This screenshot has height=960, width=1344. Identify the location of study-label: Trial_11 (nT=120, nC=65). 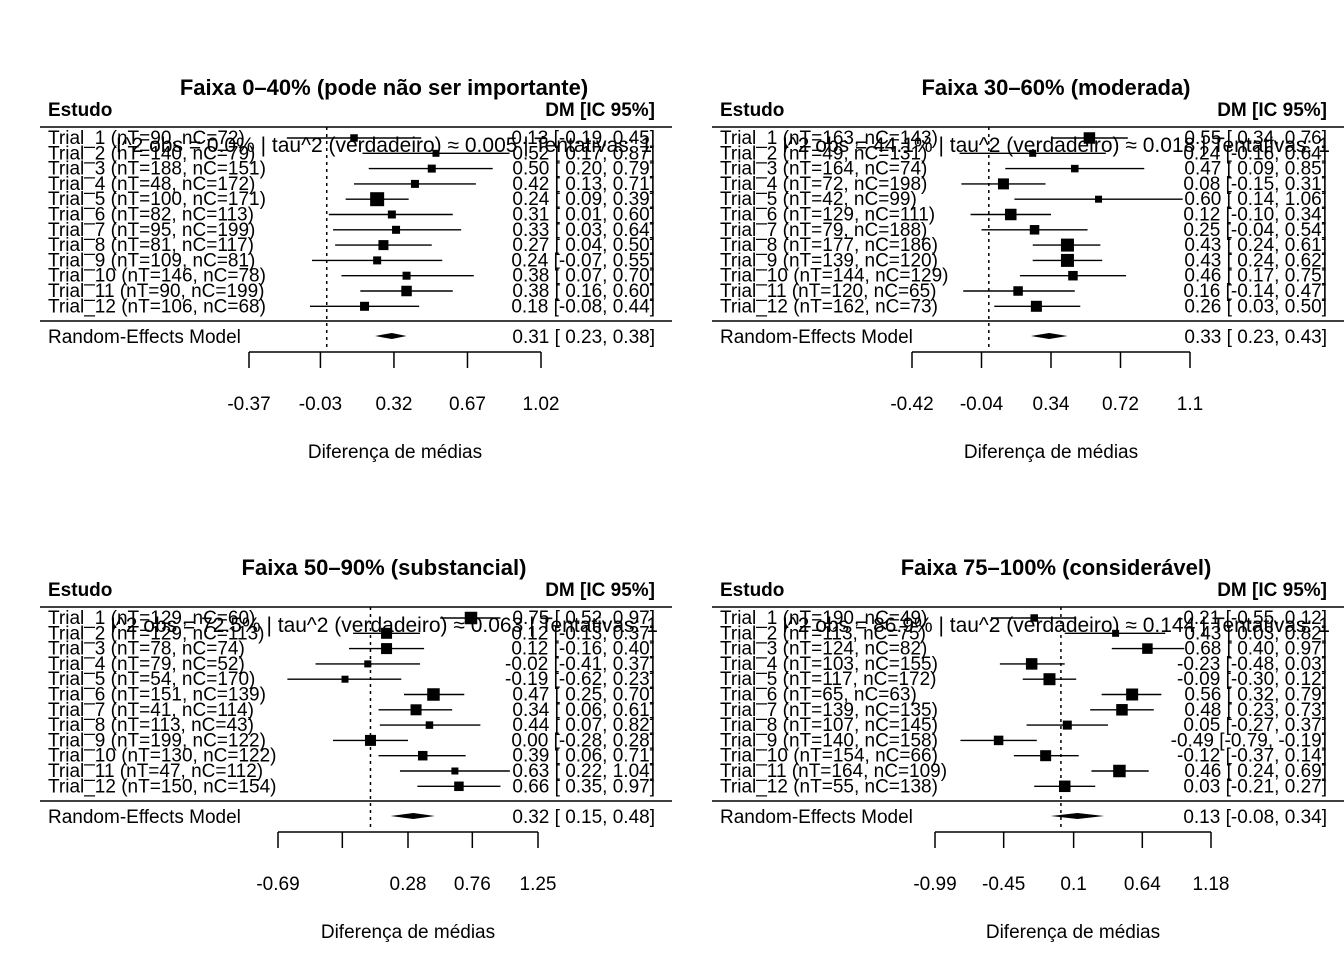
(828, 291).